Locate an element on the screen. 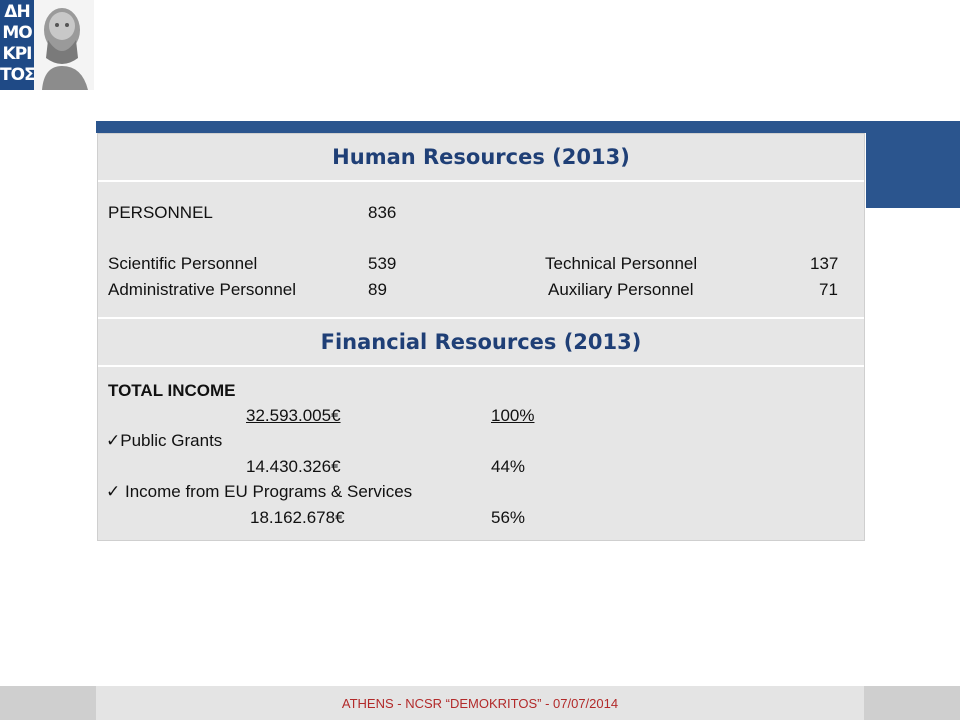  administrative-personnel-label: Administrative Personnel is located at coordinates (202, 289).